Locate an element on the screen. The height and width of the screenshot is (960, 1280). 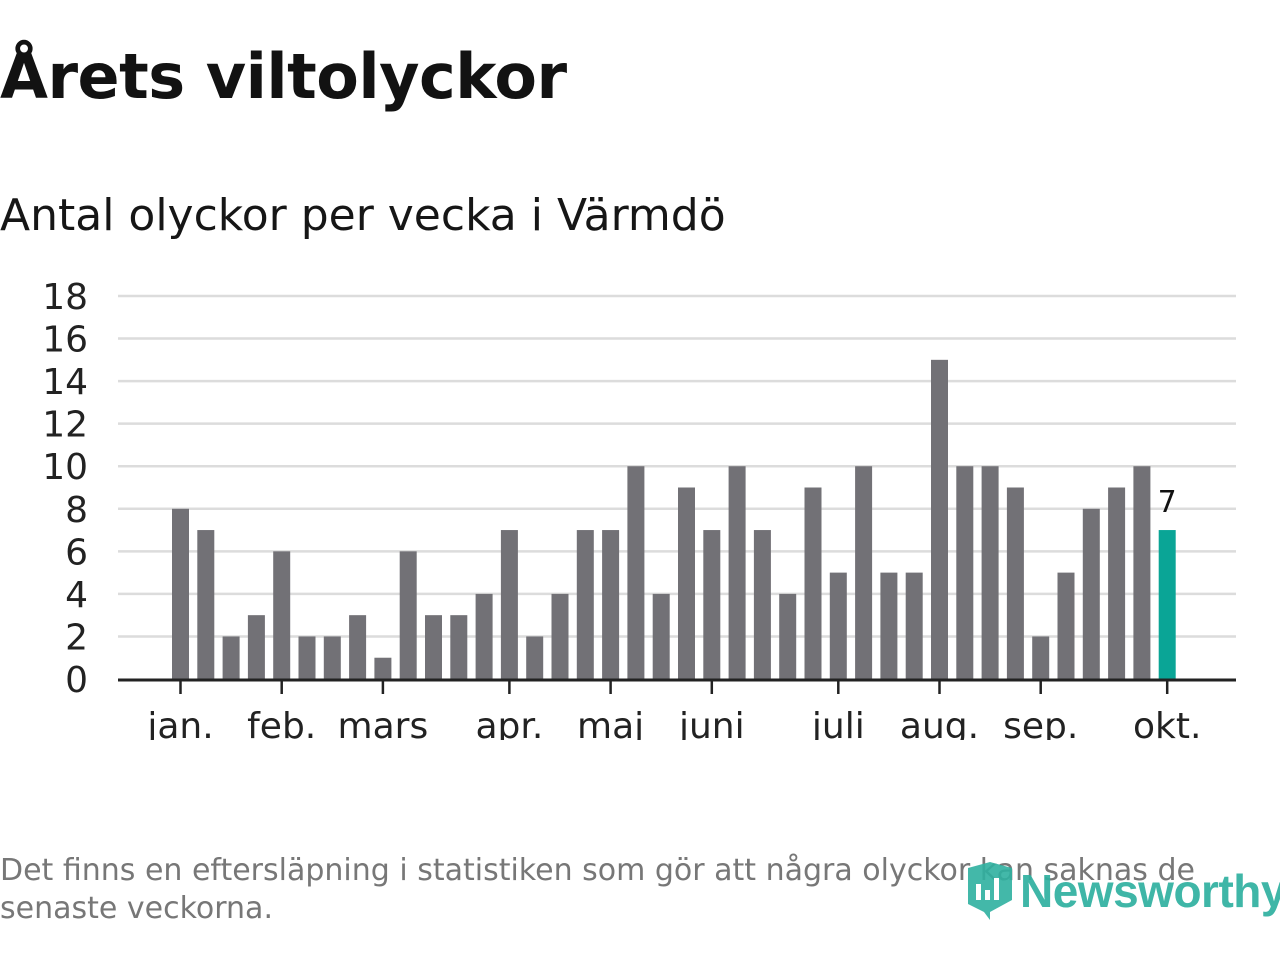
x-tick-label: jan. is located at coordinates (179, 723).